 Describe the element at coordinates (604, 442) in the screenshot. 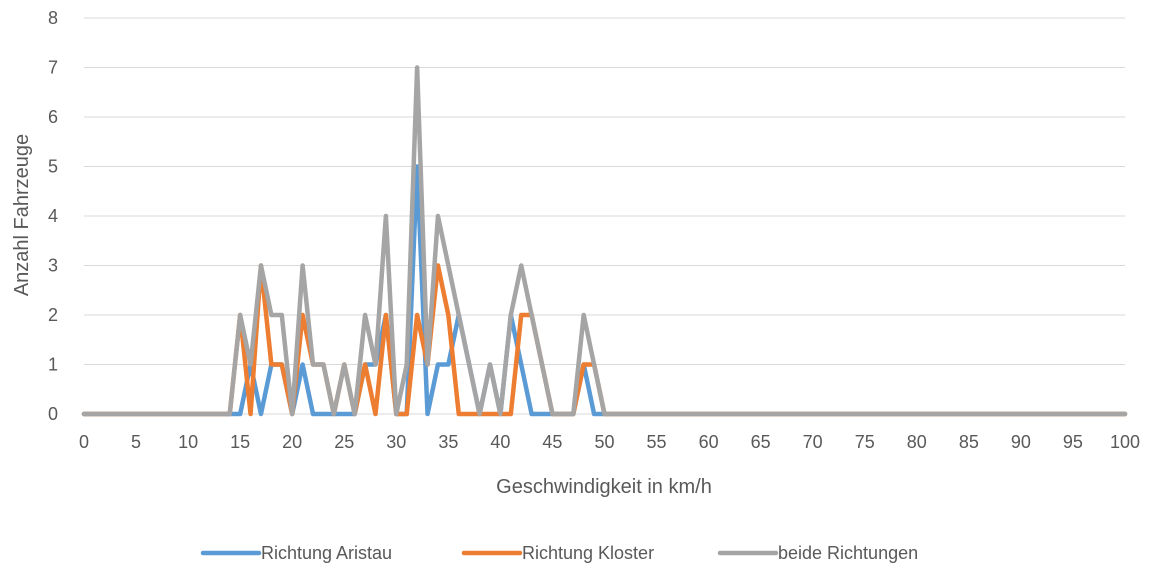

I see `x-tick-label: 50` at that location.